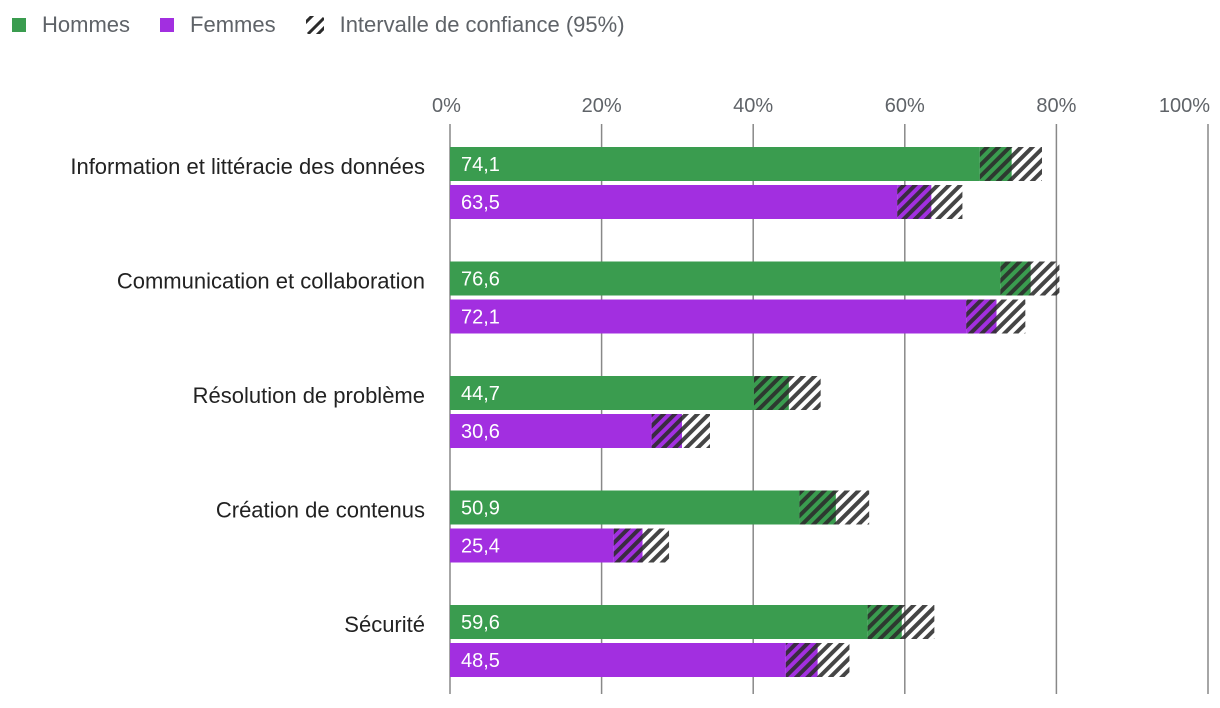  What do you see at coordinates (19, 25) in the screenshot?
I see `men-swatch` at bounding box center [19, 25].